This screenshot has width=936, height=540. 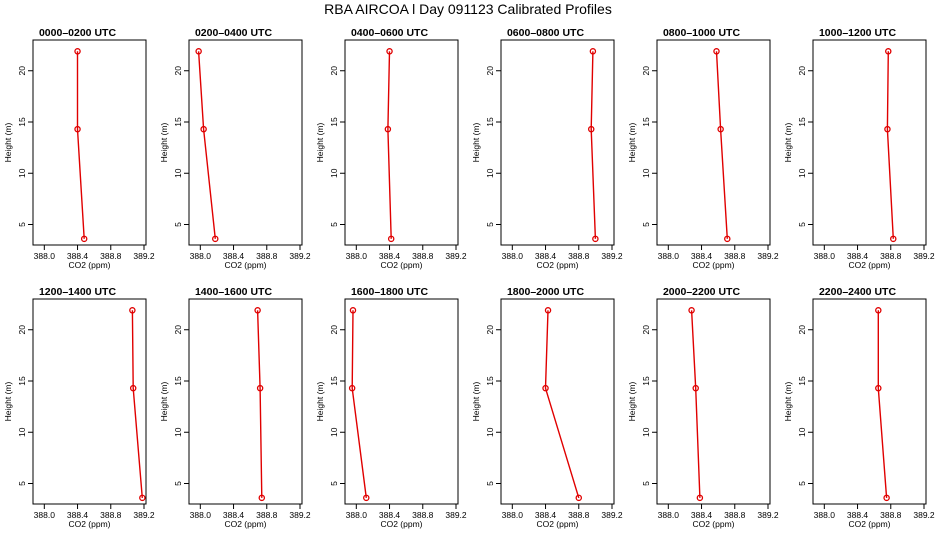 What do you see at coordinates (545, 33) in the screenshot?
I see `panel-title: 0600–0800 UTC` at bounding box center [545, 33].